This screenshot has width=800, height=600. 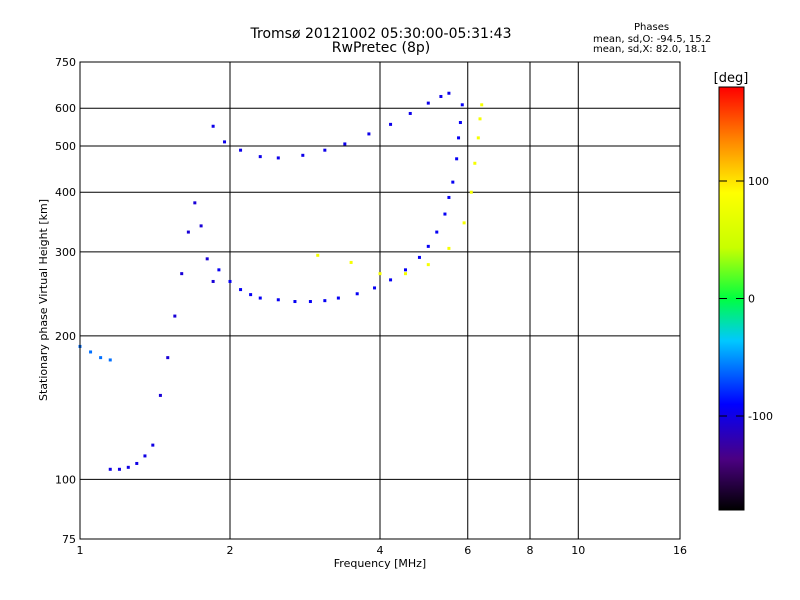 I want to click on x-tick-label: 16, so click(x=680, y=550).